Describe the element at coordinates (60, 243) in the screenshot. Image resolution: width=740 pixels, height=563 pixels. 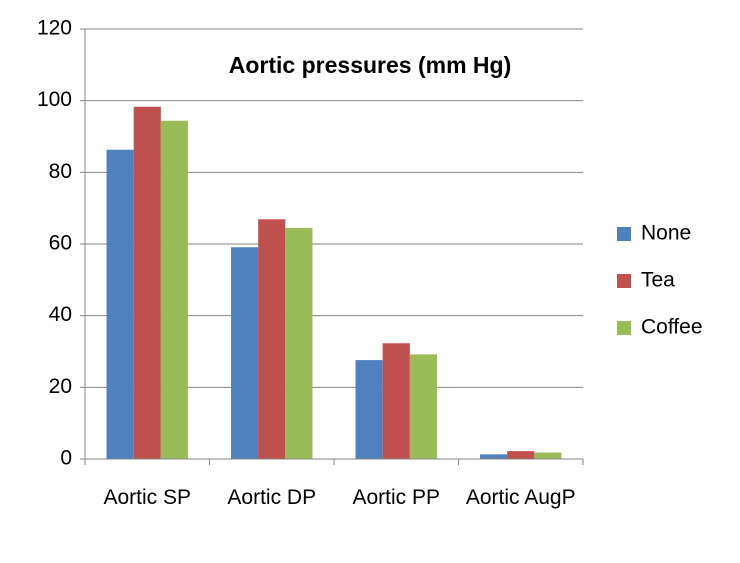
I see `y-tick-label: 60` at that location.